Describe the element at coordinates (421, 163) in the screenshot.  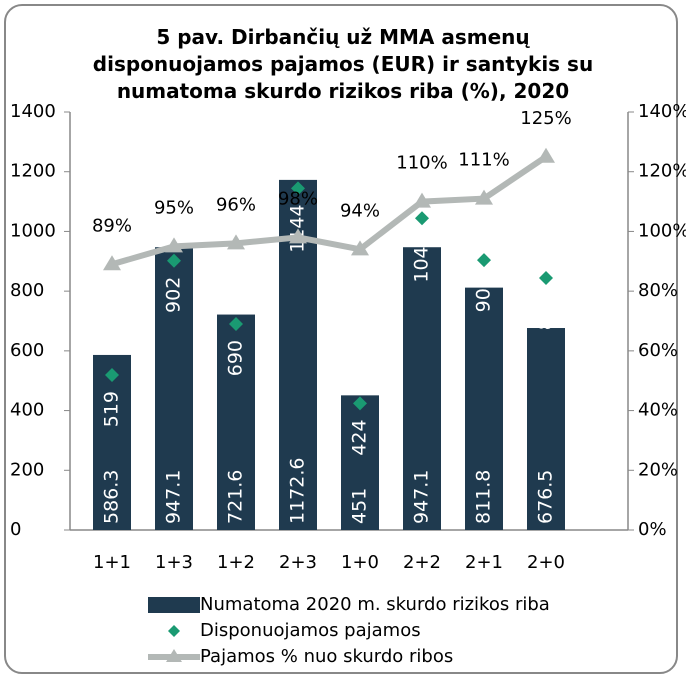
I see `line-value-label: 110%` at that location.